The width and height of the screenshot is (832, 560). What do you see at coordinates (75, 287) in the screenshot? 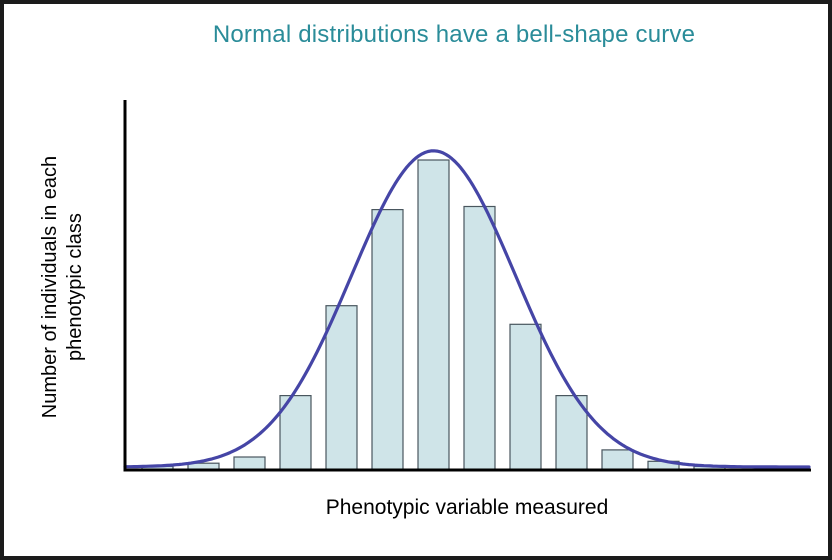
I see `y-axis-label-line2: phenotypic class` at bounding box center [75, 287].